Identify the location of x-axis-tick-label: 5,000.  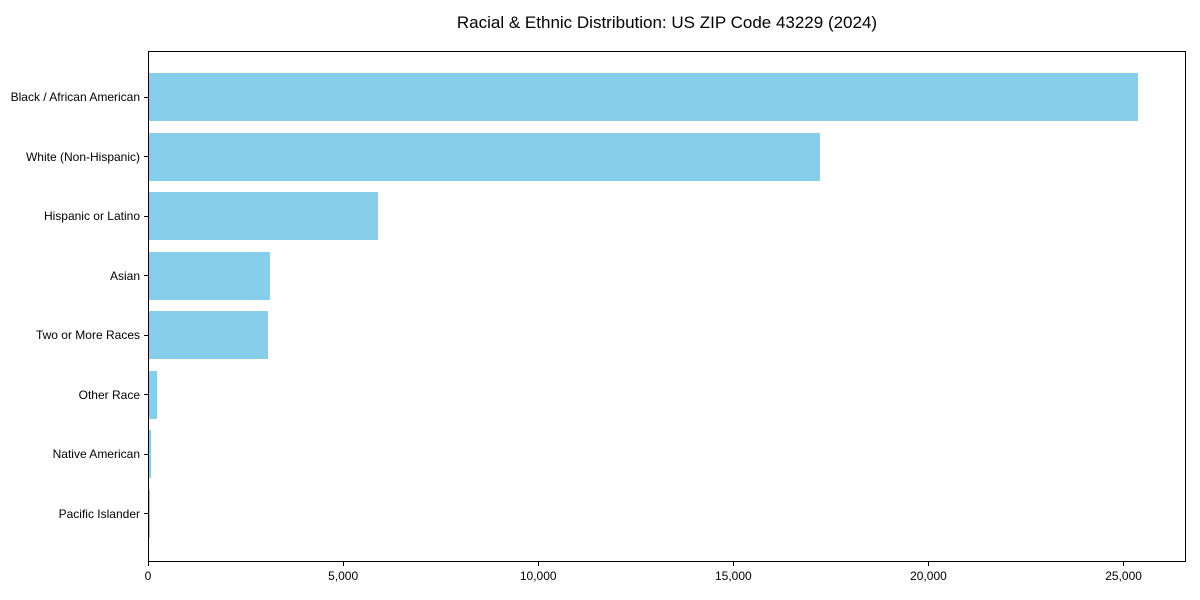
(343, 576).